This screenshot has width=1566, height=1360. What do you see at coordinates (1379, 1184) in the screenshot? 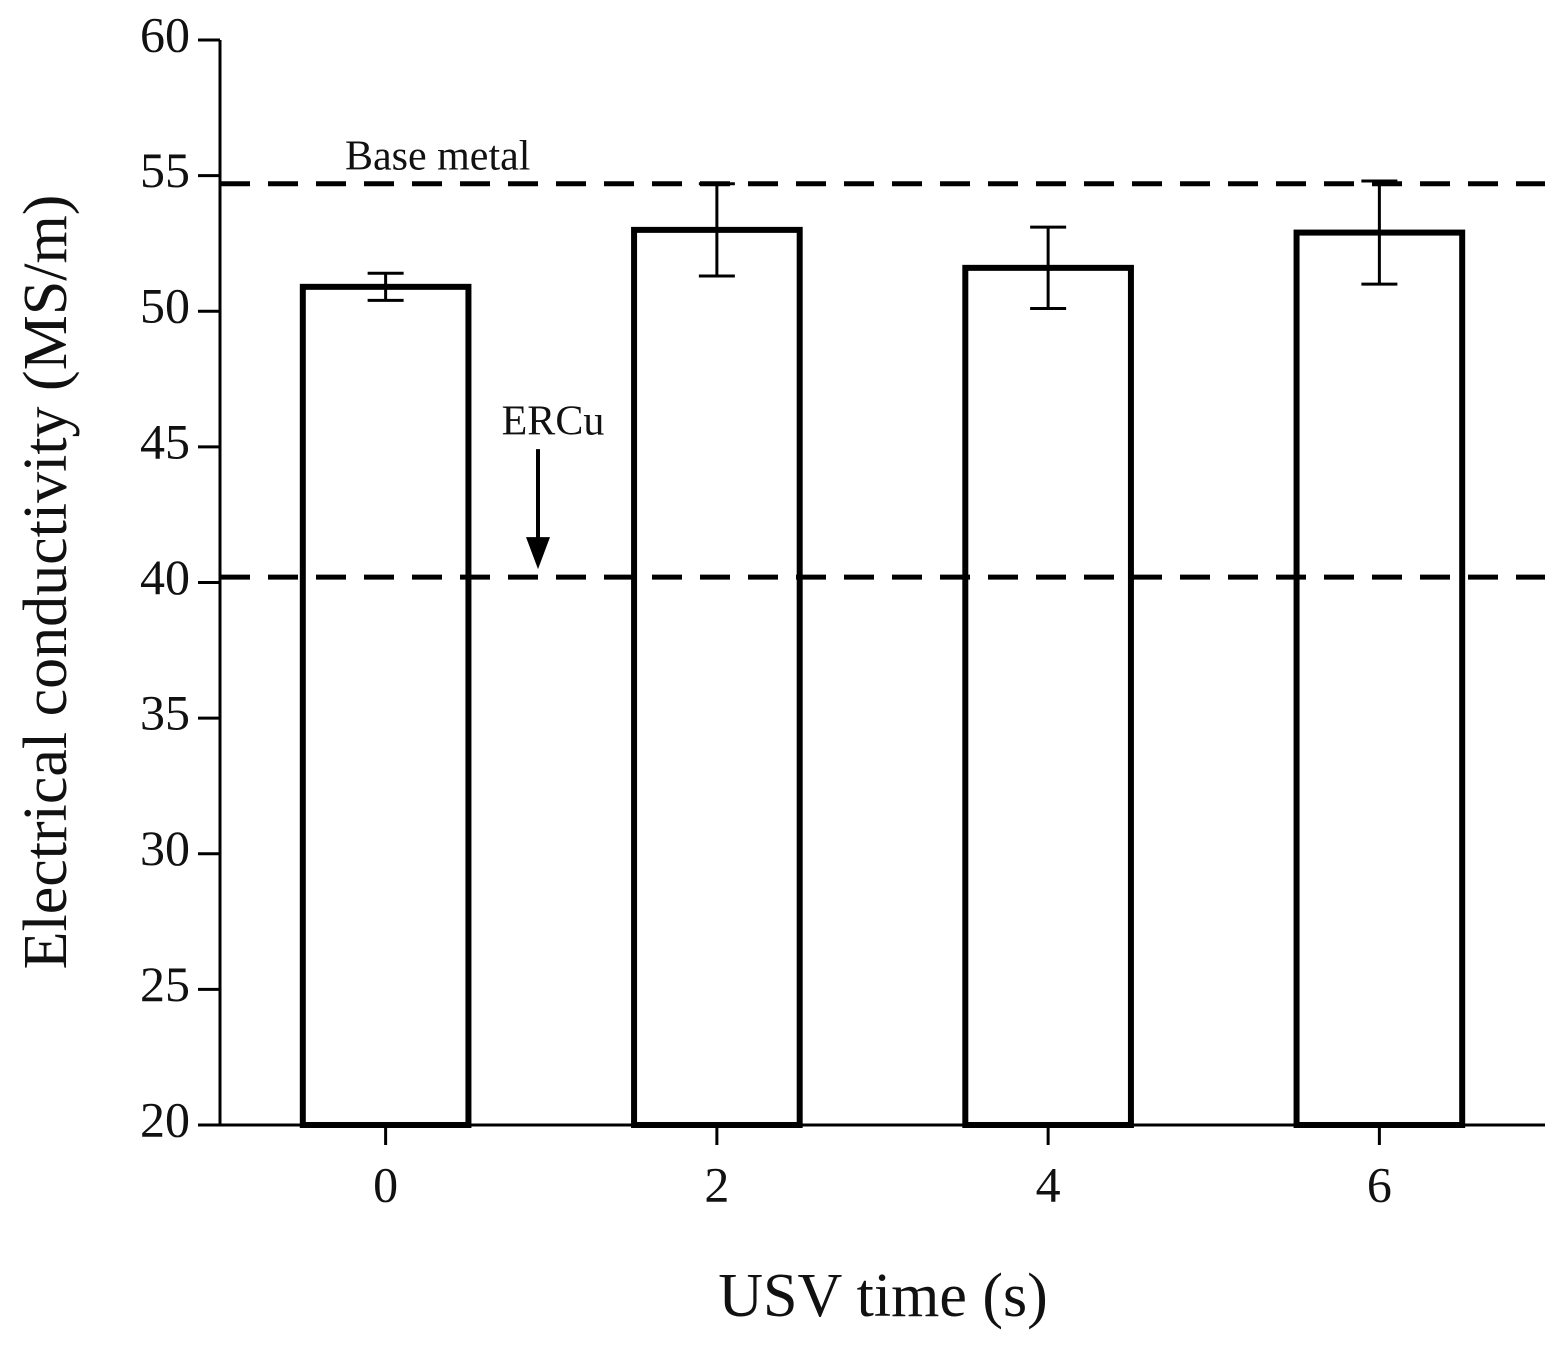
I see `x-tick-label: 6` at bounding box center [1379, 1184].